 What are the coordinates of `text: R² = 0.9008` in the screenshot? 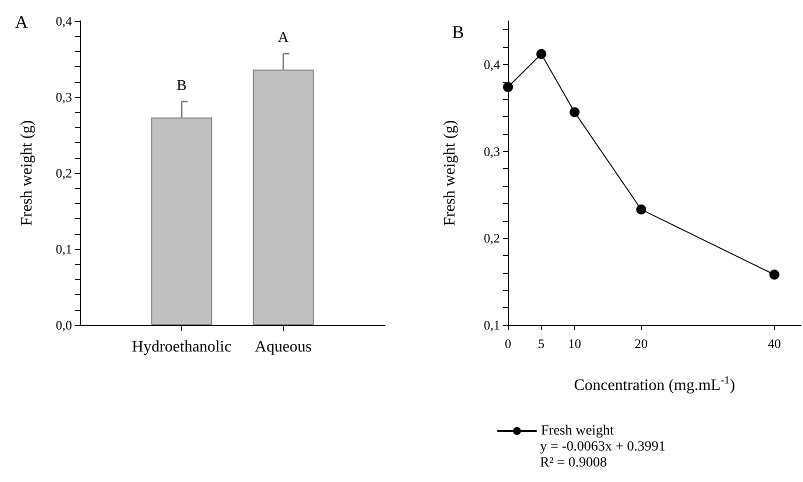 It's located at (573, 463).